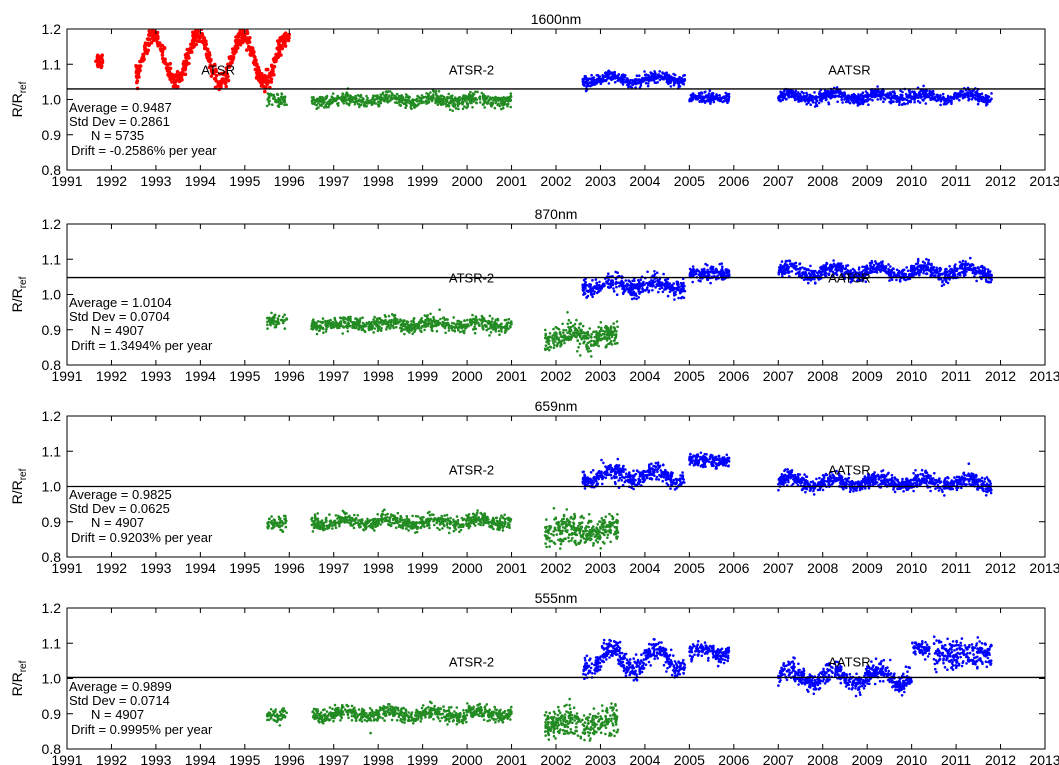 Image resolution: width=1059 pixels, height=765 pixels. I want to click on x-tick-label: 2005, so click(689, 181).